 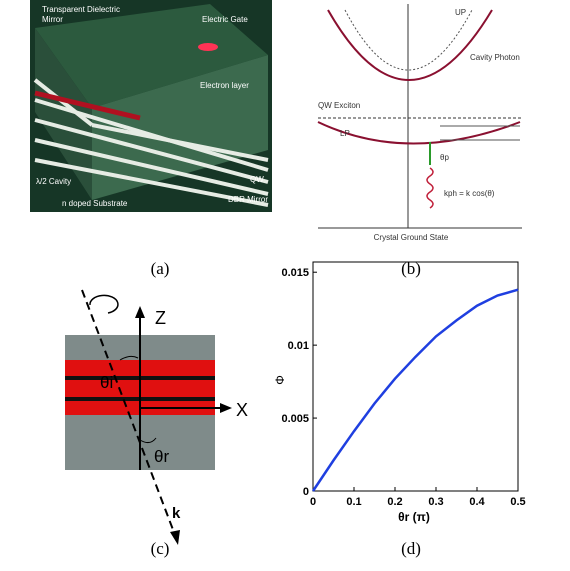 I want to click on x-tick-label: 0.4, so click(x=477, y=502).